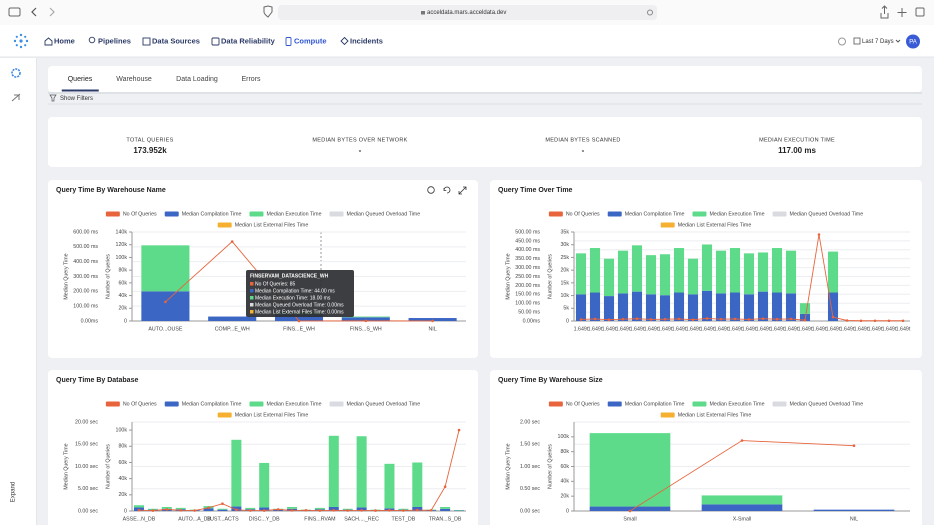 This screenshot has width=934, height=525. I want to click on x-tick-label: FINS...S_WH, so click(366, 329).